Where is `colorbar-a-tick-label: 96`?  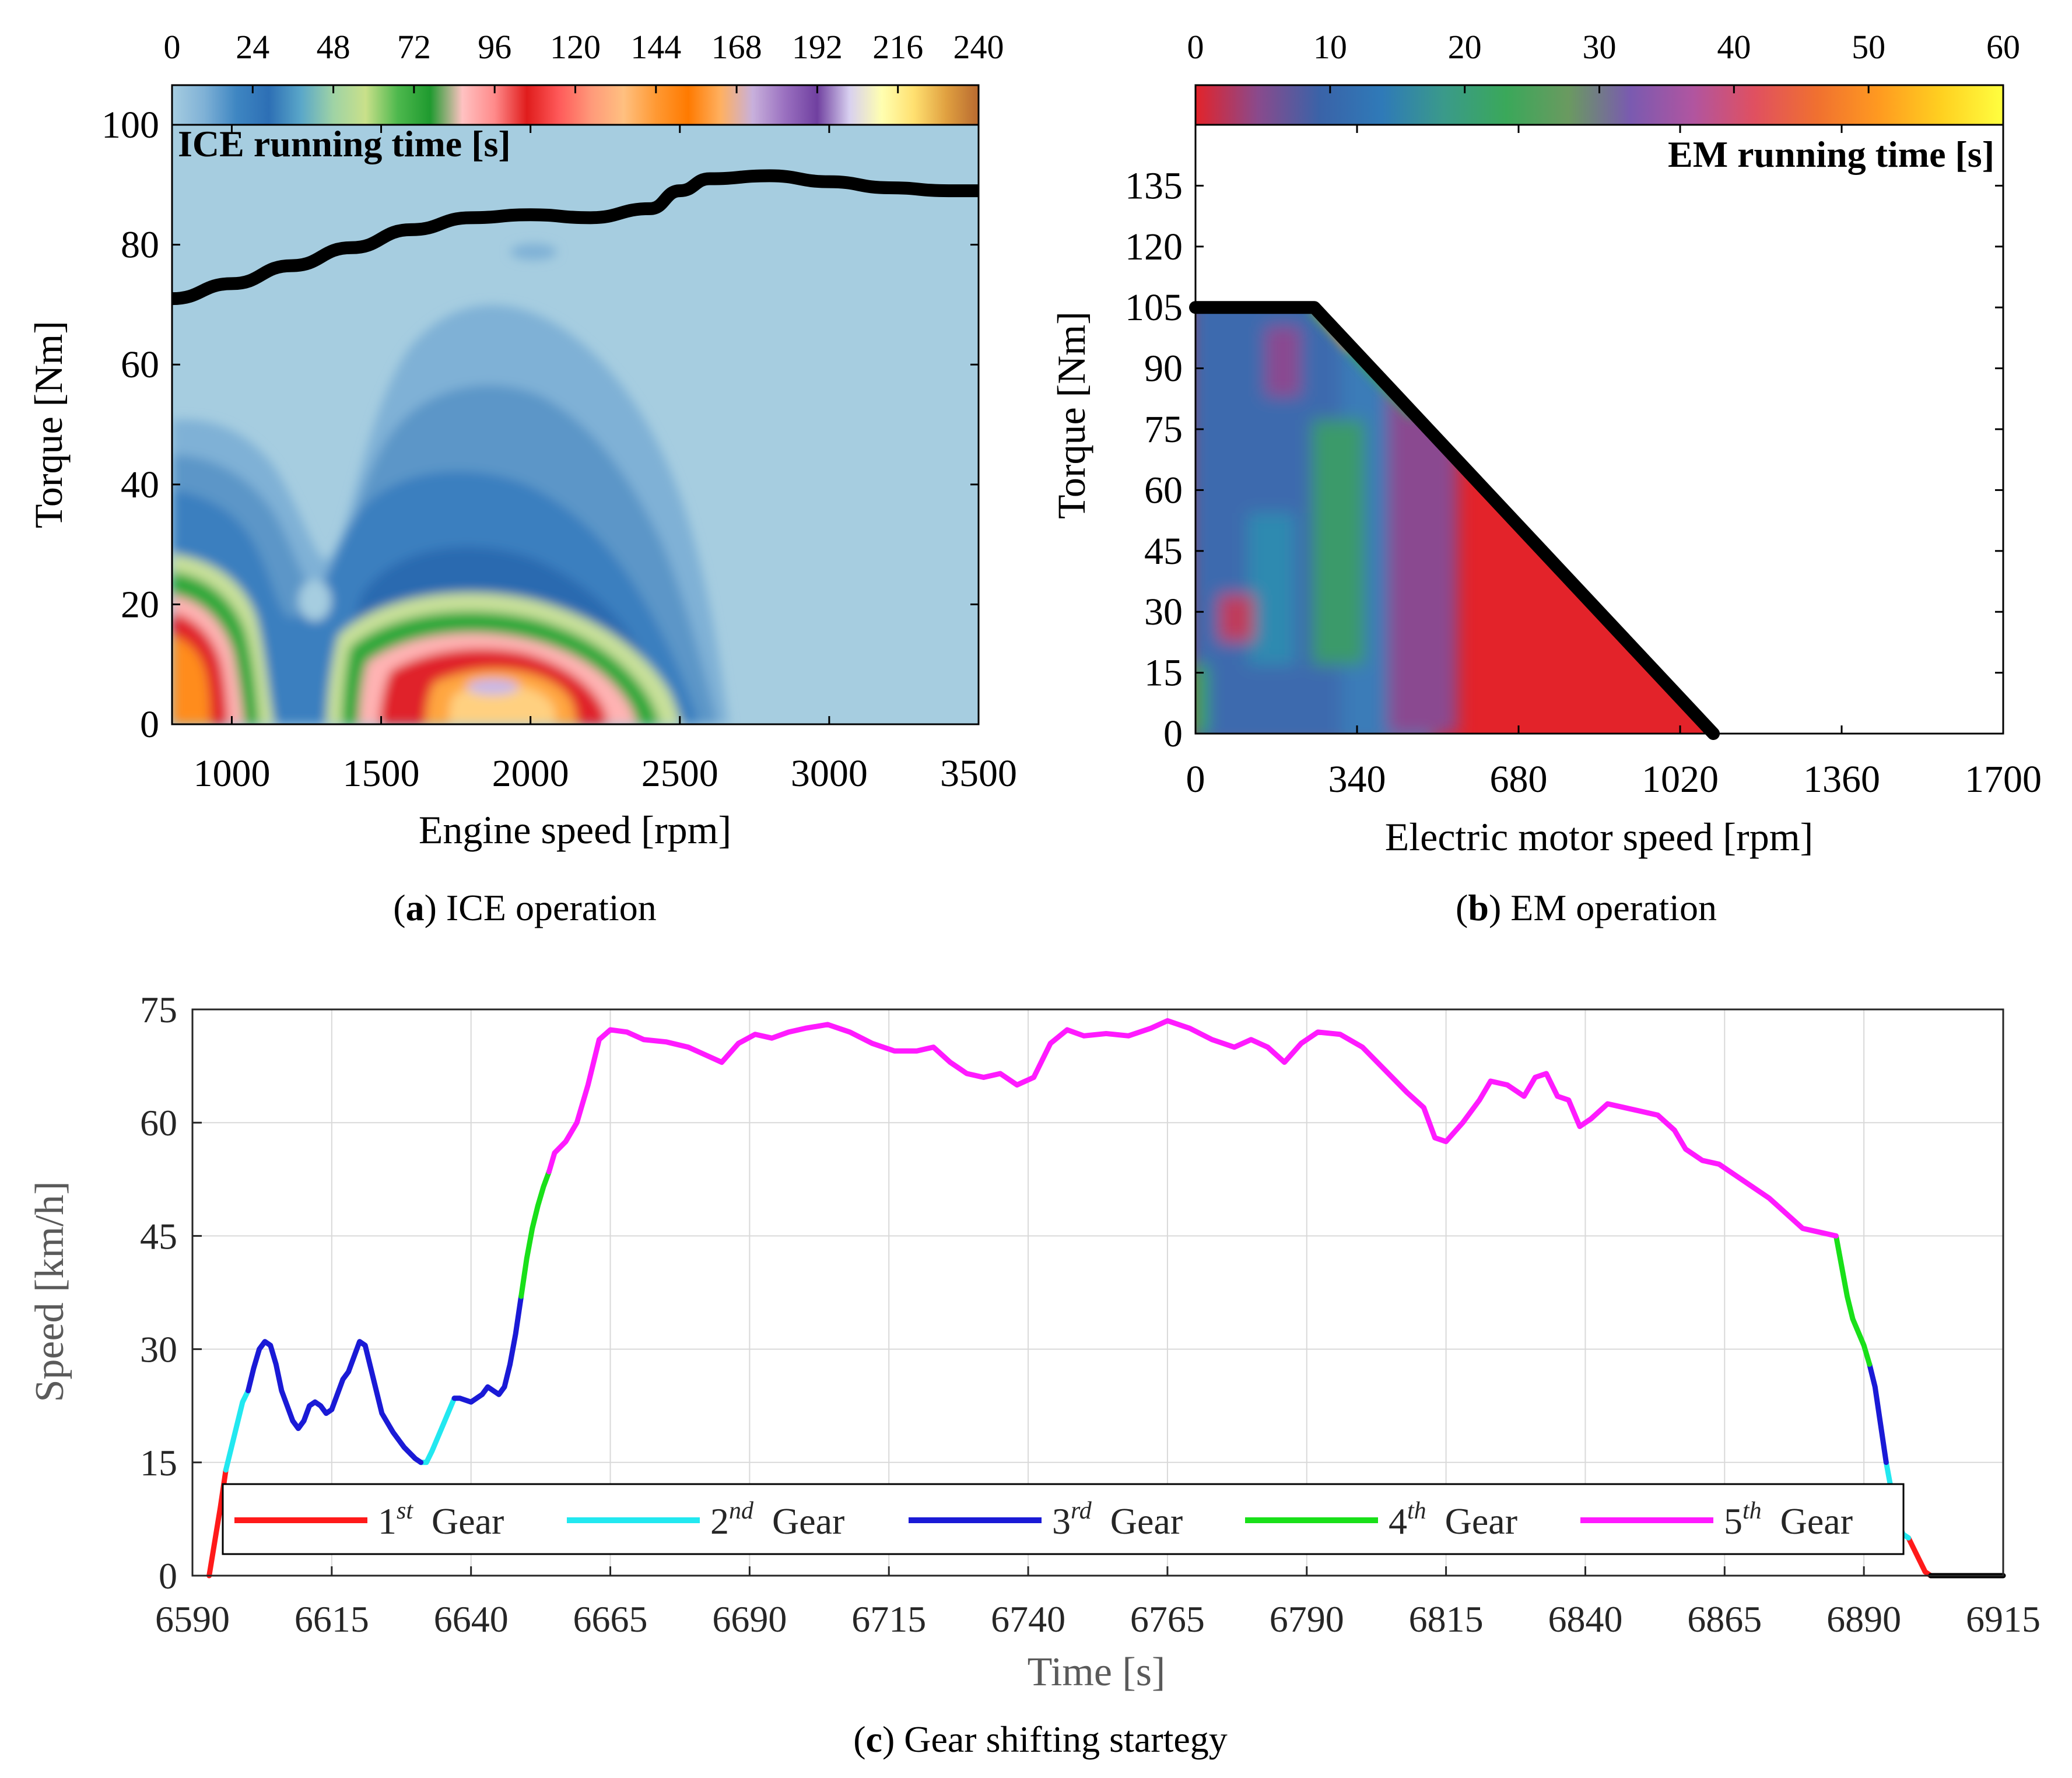 colorbar-a-tick-label: 96 is located at coordinates (495, 47).